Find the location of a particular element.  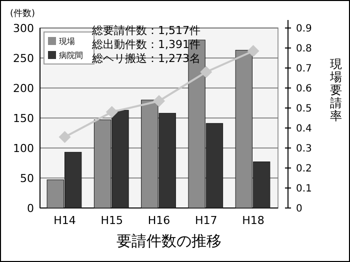

y-tick-label: 200 is located at coordinates (23, 88).